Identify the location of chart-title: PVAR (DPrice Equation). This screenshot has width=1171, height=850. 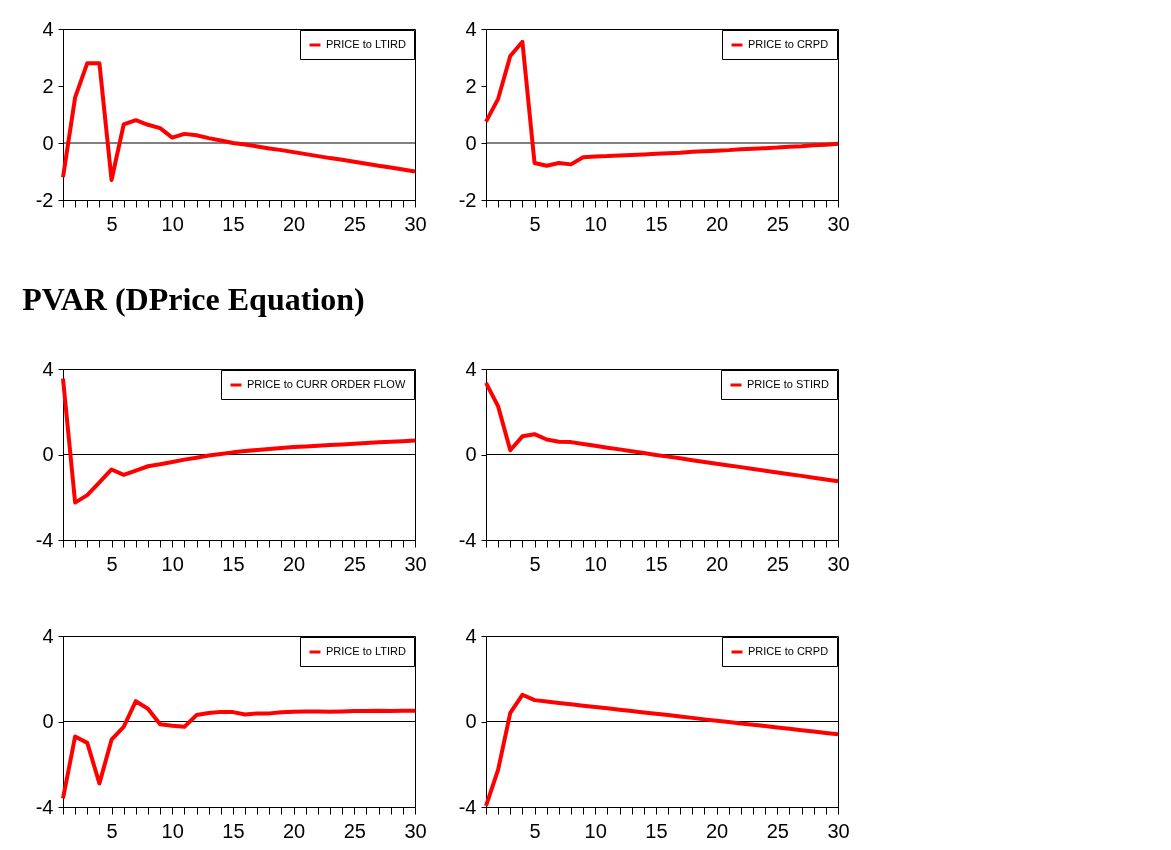
(193, 299).